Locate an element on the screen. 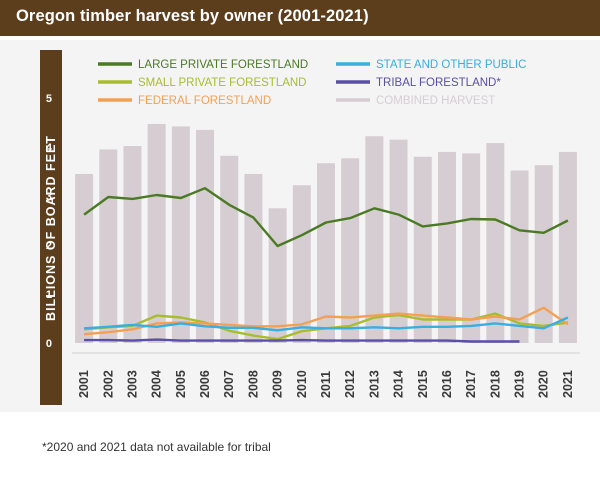 The height and width of the screenshot is (480, 600). bar-combined-2015 is located at coordinates (422, 249).